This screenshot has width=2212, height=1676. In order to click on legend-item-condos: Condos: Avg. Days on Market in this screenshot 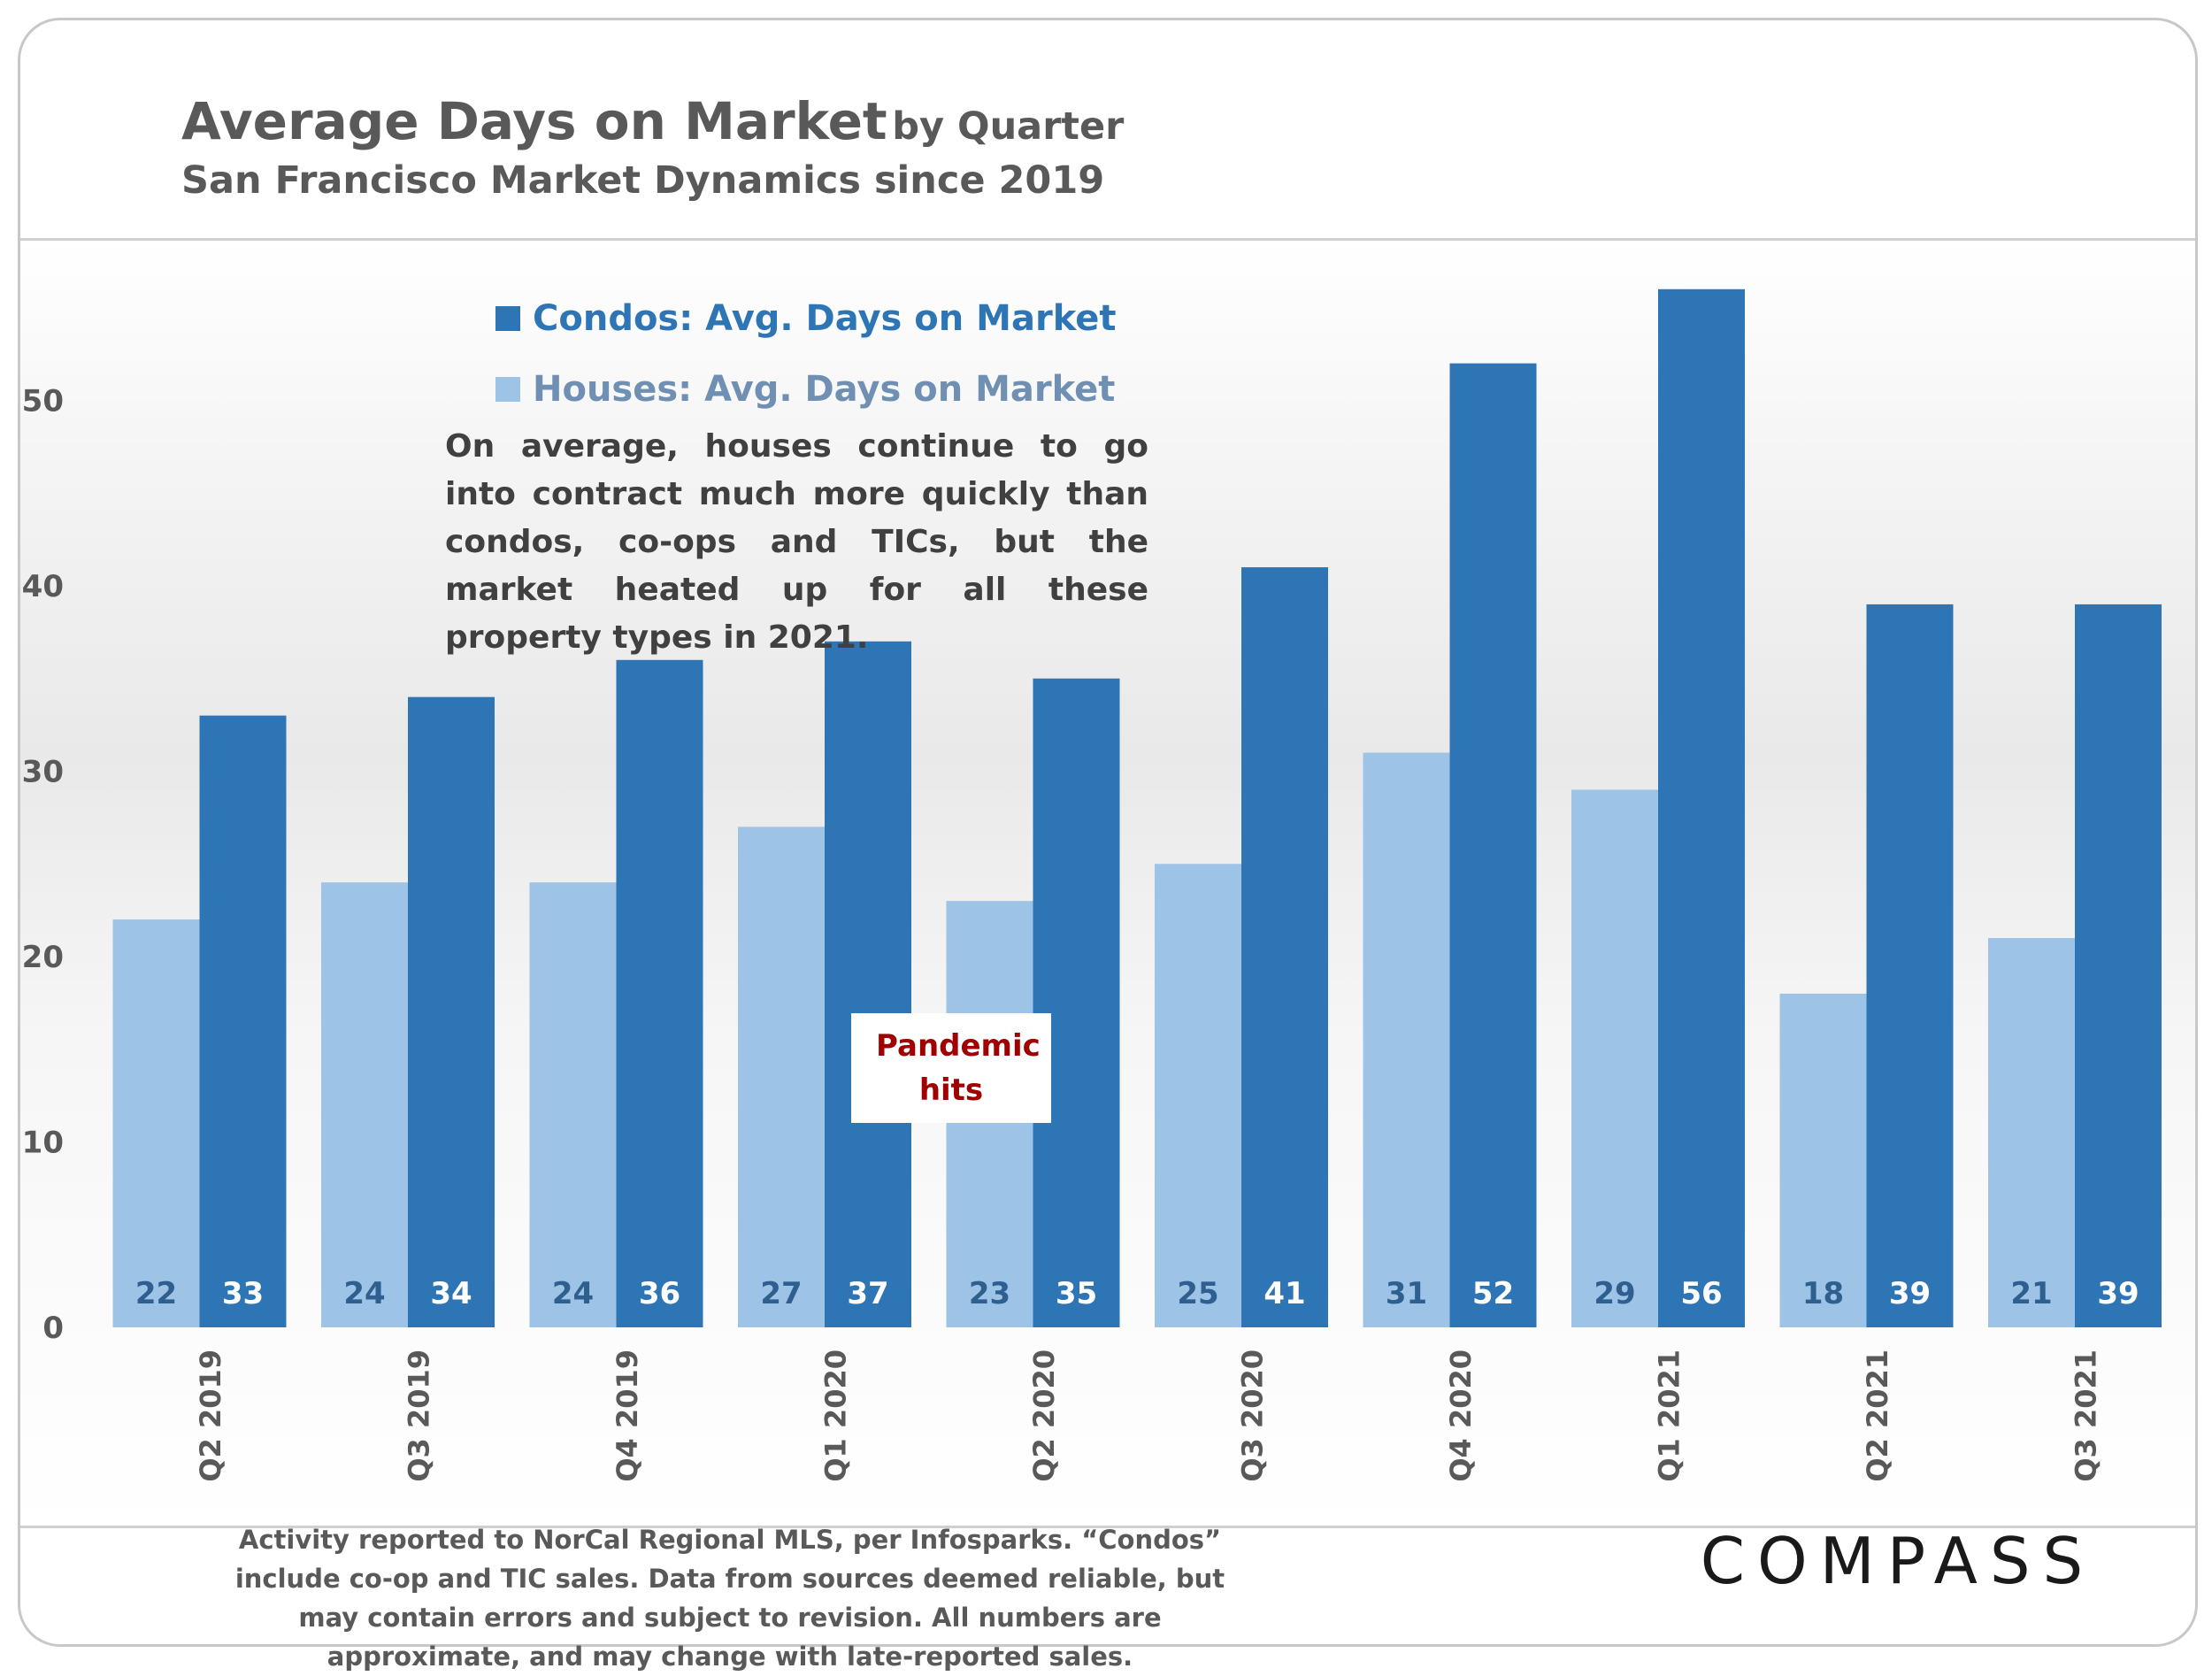, I will do `click(806, 318)`.